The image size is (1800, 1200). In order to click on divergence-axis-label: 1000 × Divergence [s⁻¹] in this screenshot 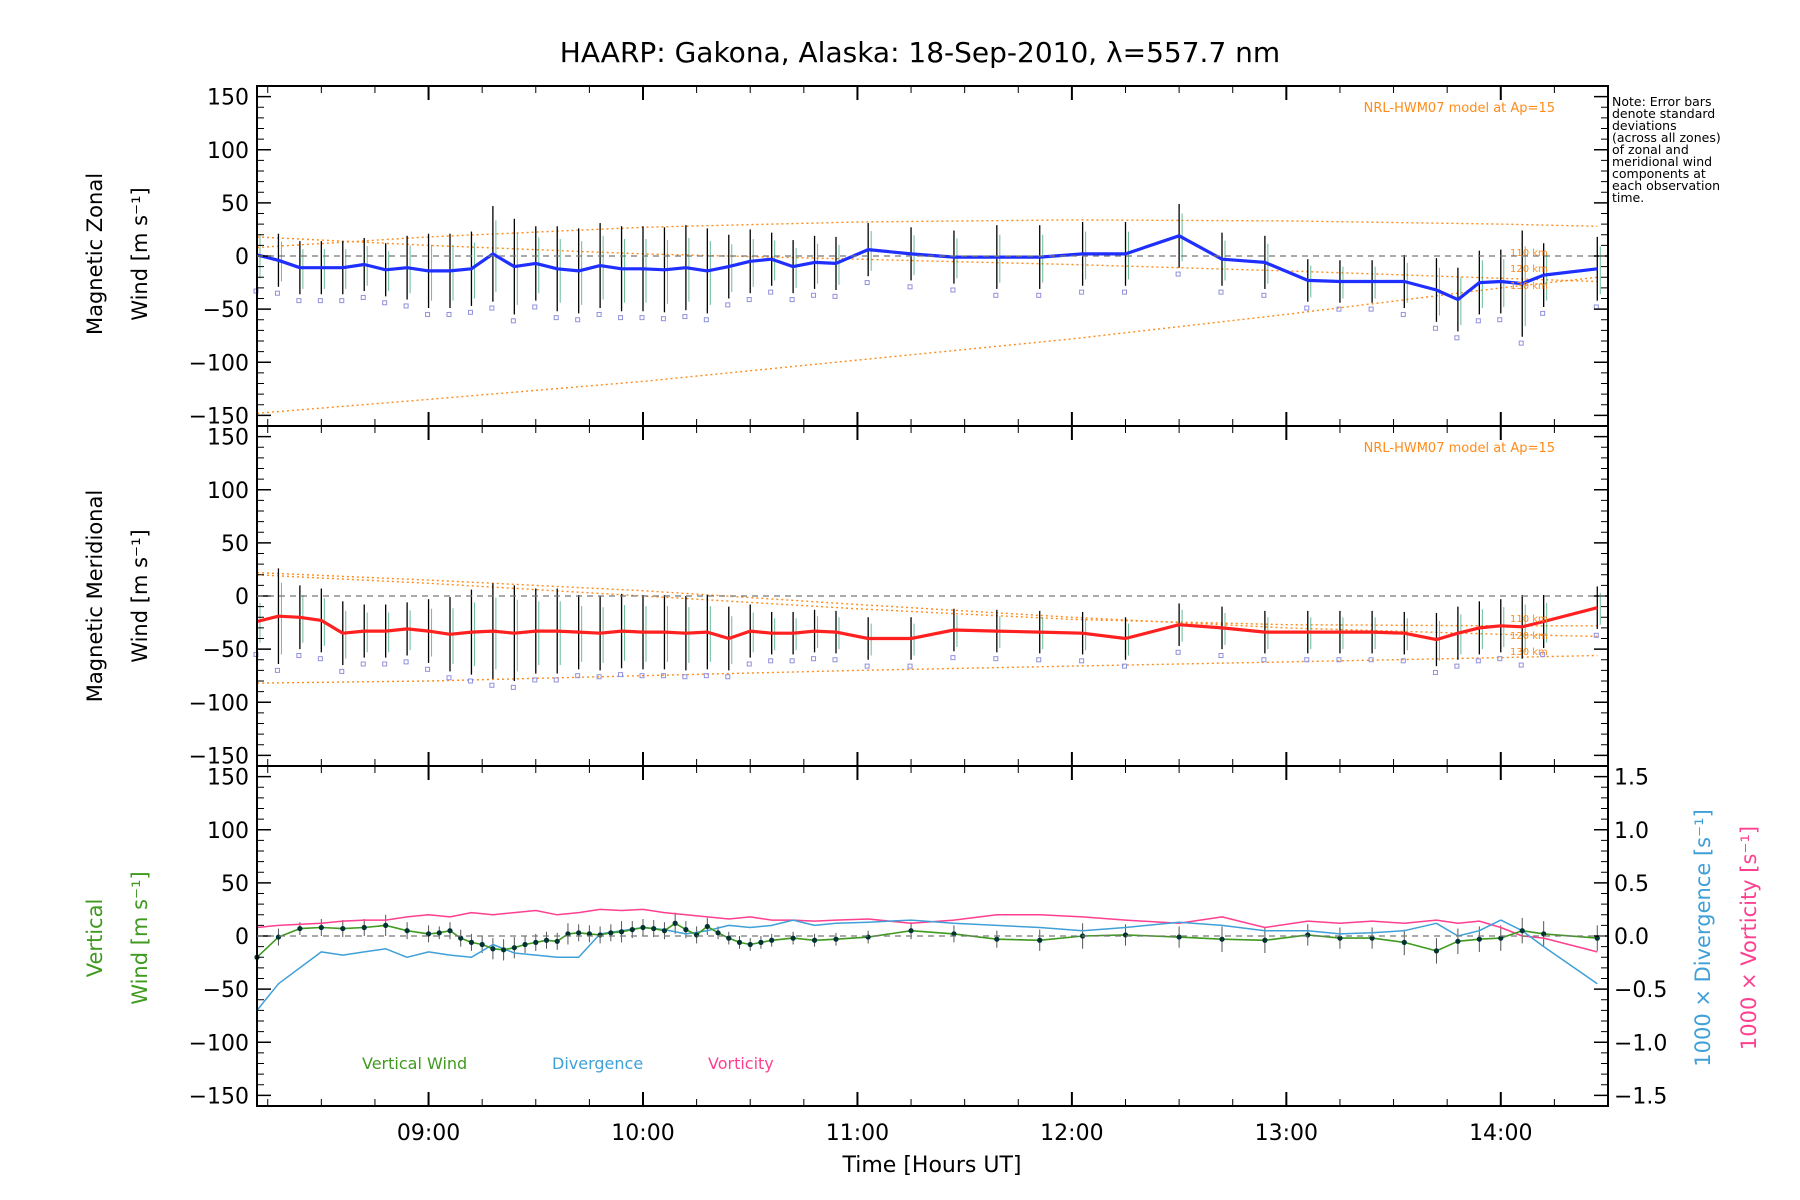, I will do `click(1703, 938)`.